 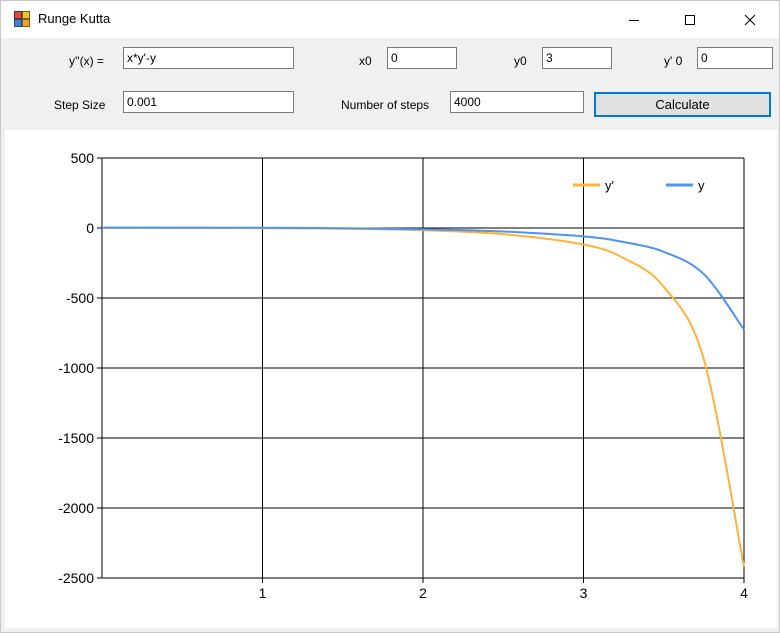 I want to click on y0-label: y0, so click(x=520, y=61).